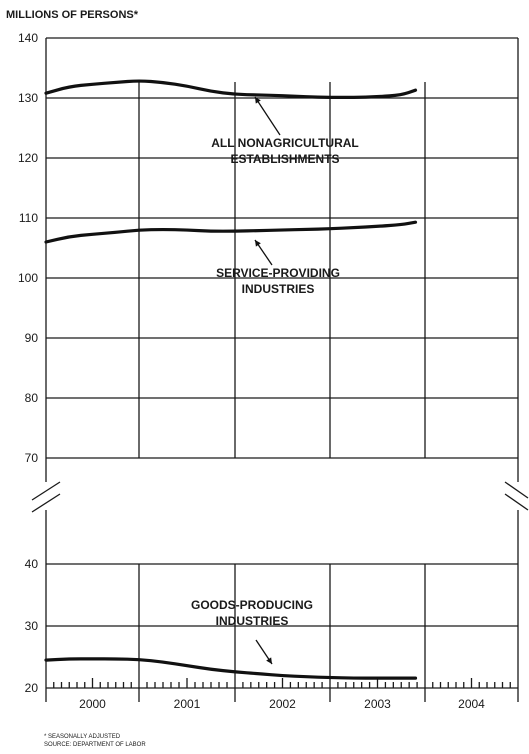  What do you see at coordinates (28, 278) in the screenshot?
I see `y-tick-label-100: 100` at bounding box center [28, 278].